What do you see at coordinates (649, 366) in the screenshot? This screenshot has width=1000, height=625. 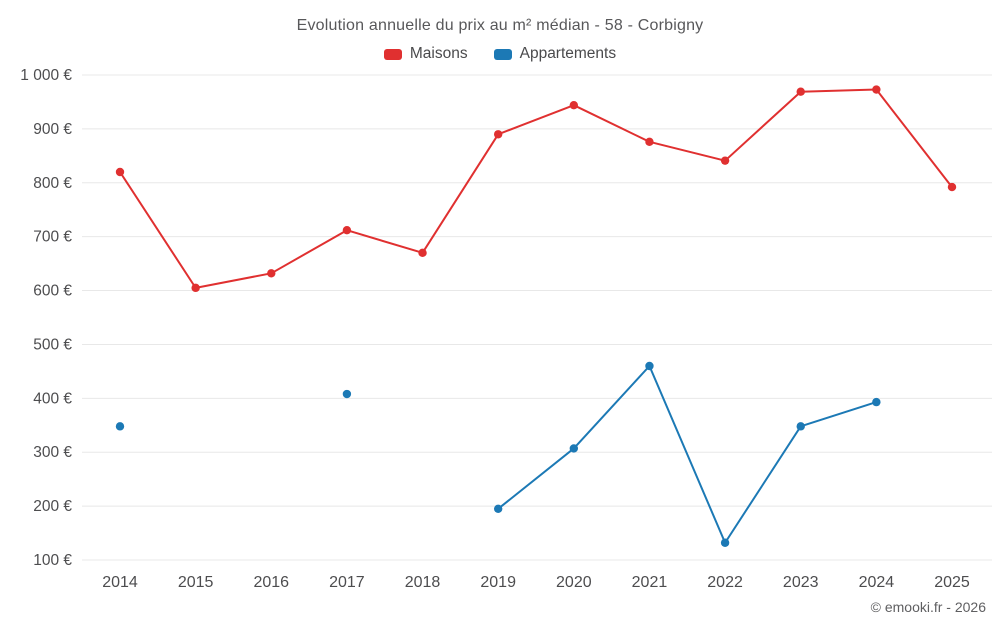 I see `data-point-appartements-2021` at bounding box center [649, 366].